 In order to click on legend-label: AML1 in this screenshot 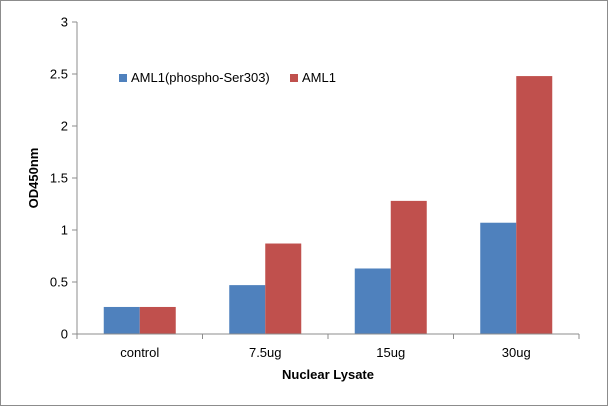, I will do `click(319, 77)`.